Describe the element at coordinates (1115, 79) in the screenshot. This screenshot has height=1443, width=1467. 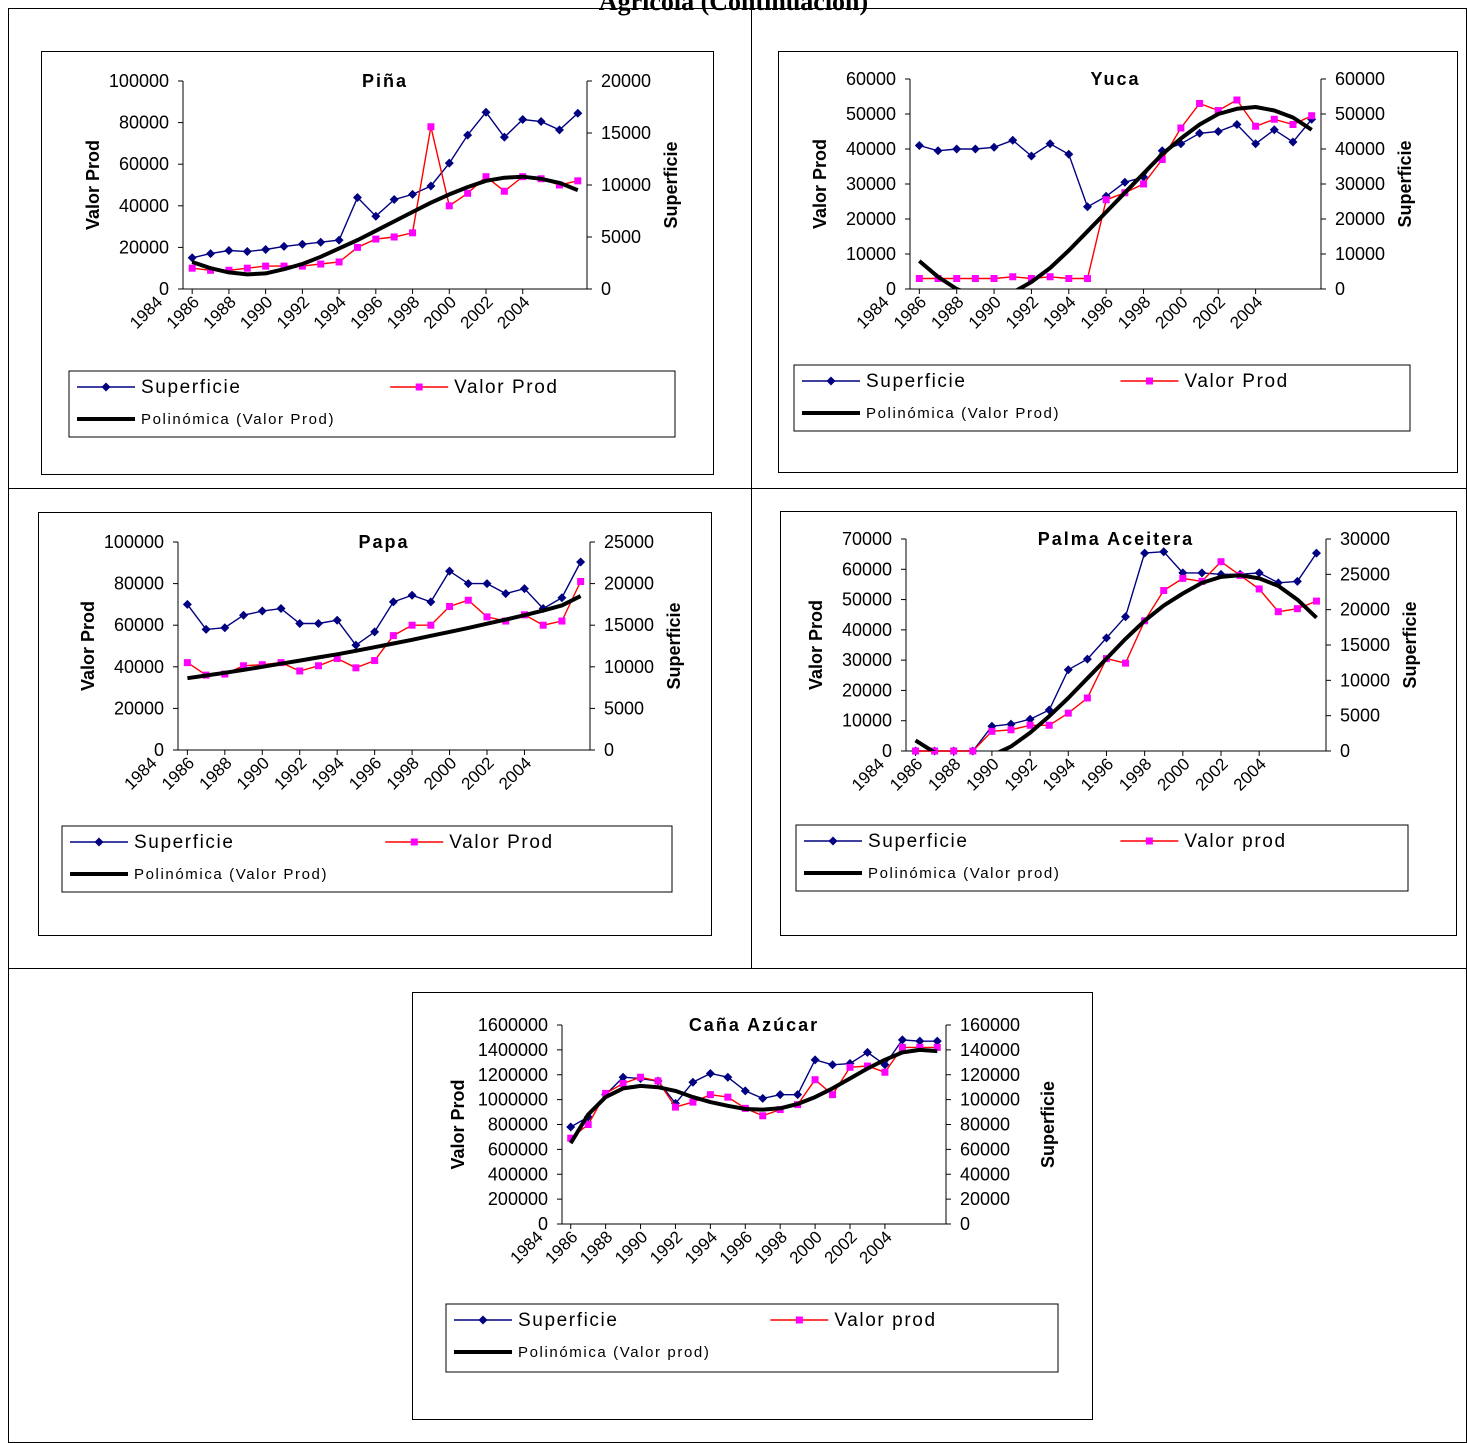
I see `chart-title: Yuca` at that location.